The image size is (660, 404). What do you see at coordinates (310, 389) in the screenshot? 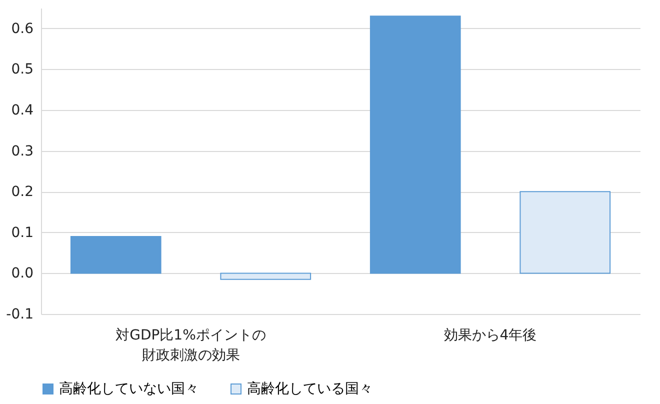
I see `legend-label: 高齢化している国々` at bounding box center [310, 389].